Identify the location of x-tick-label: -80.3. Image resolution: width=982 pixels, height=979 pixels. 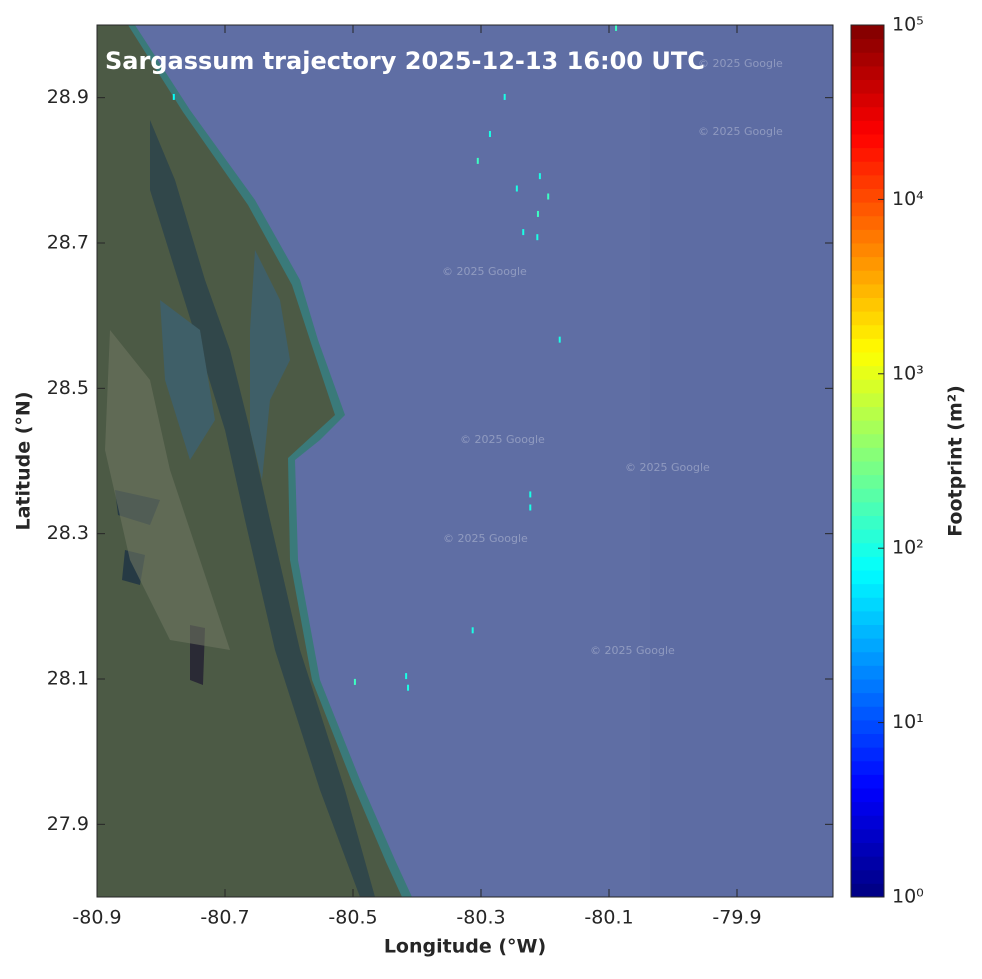
(480, 918).